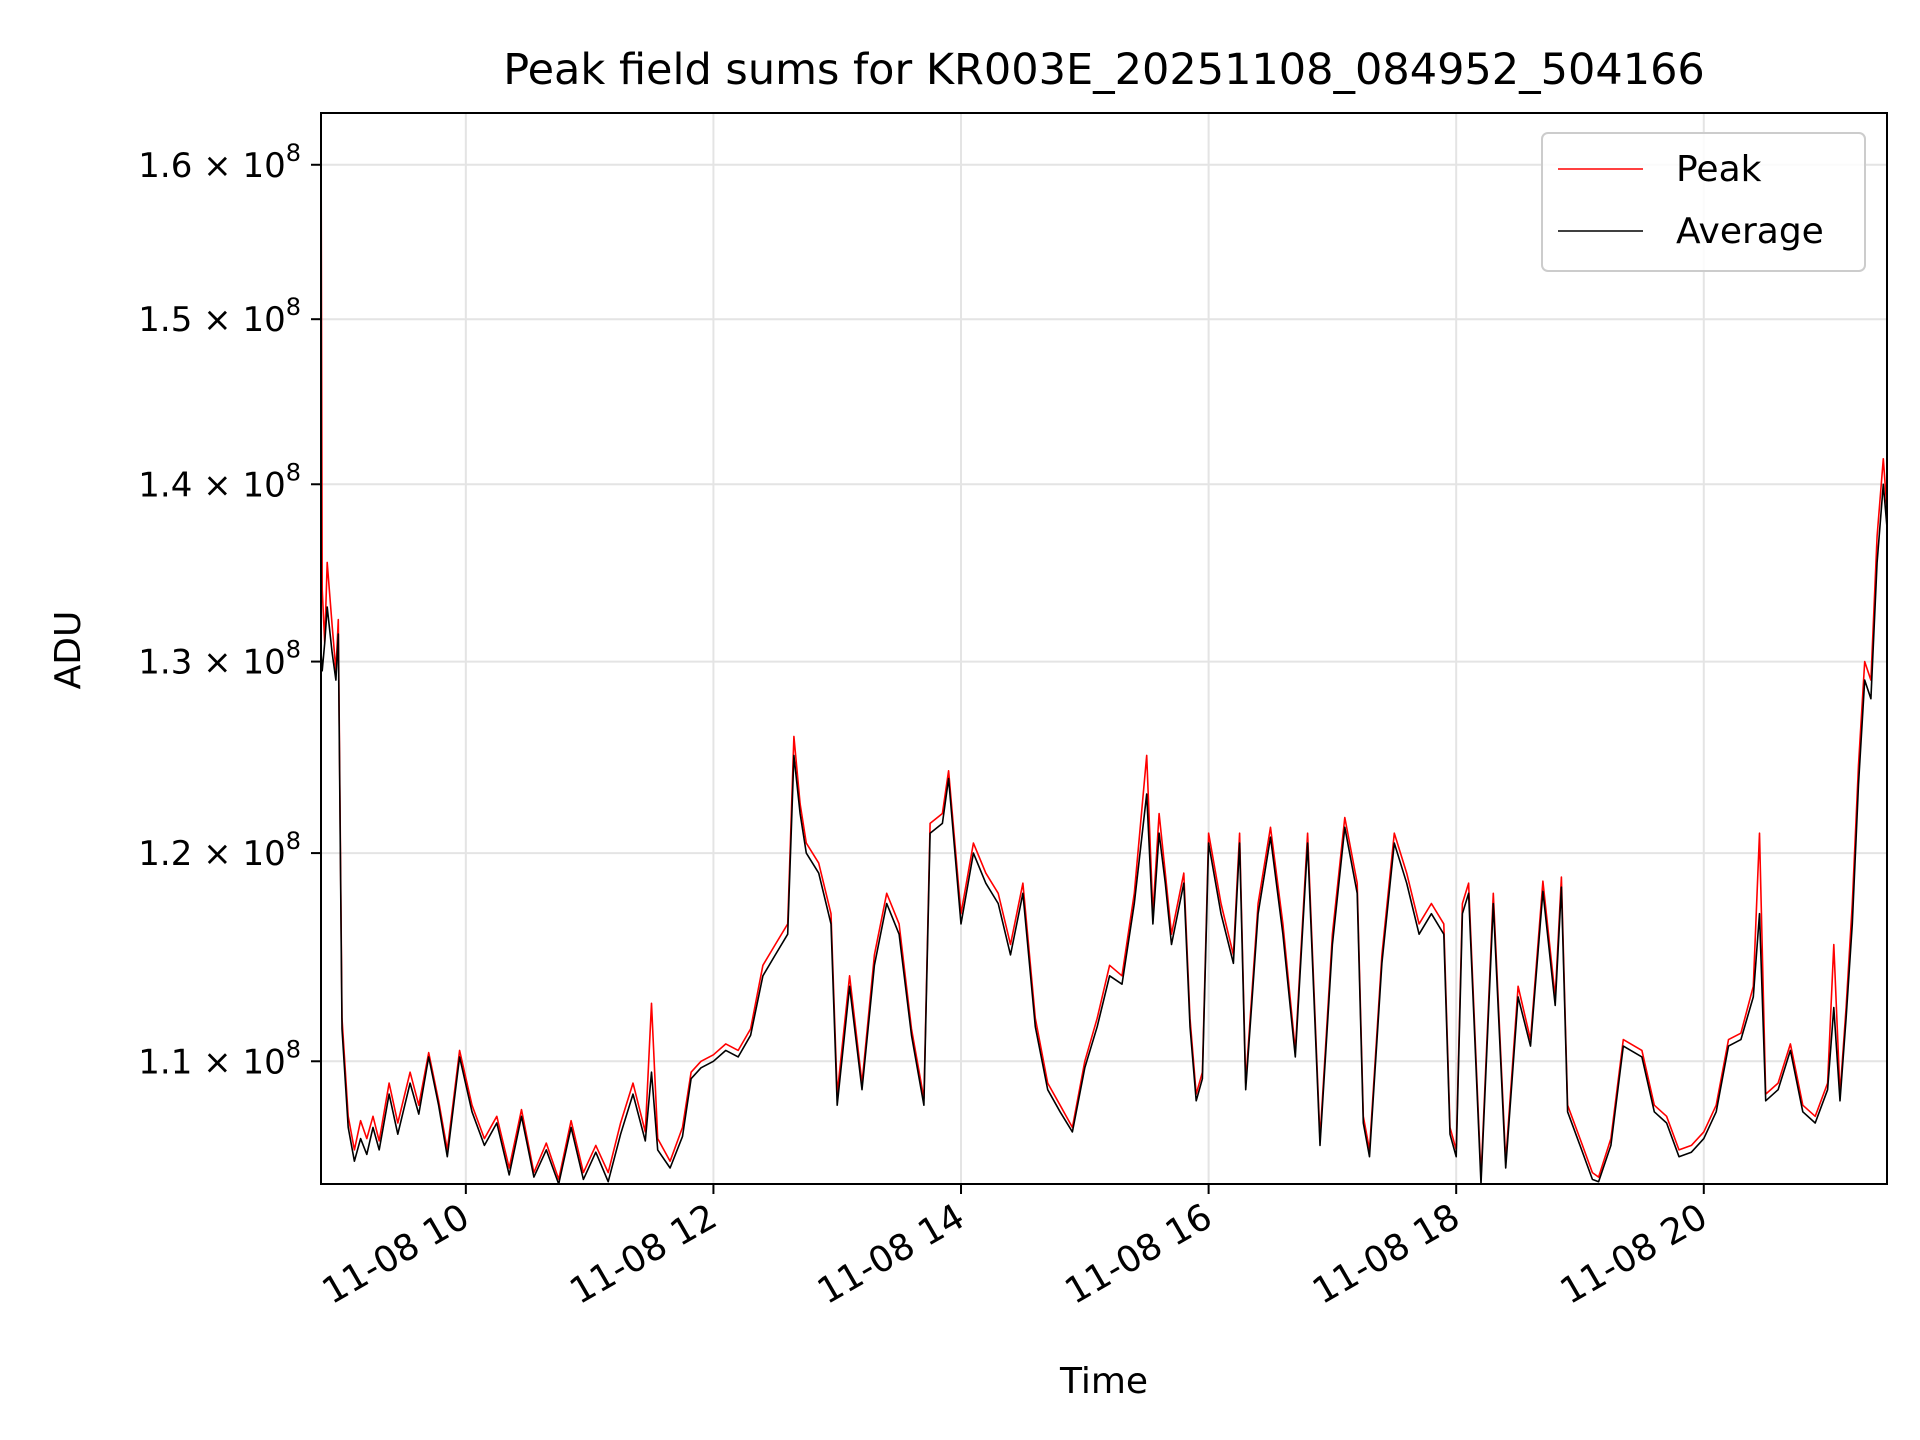 The width and height of the screenshot is (1920, 1440). I want to click on y-axis-label: ADU, so click(68, 650).